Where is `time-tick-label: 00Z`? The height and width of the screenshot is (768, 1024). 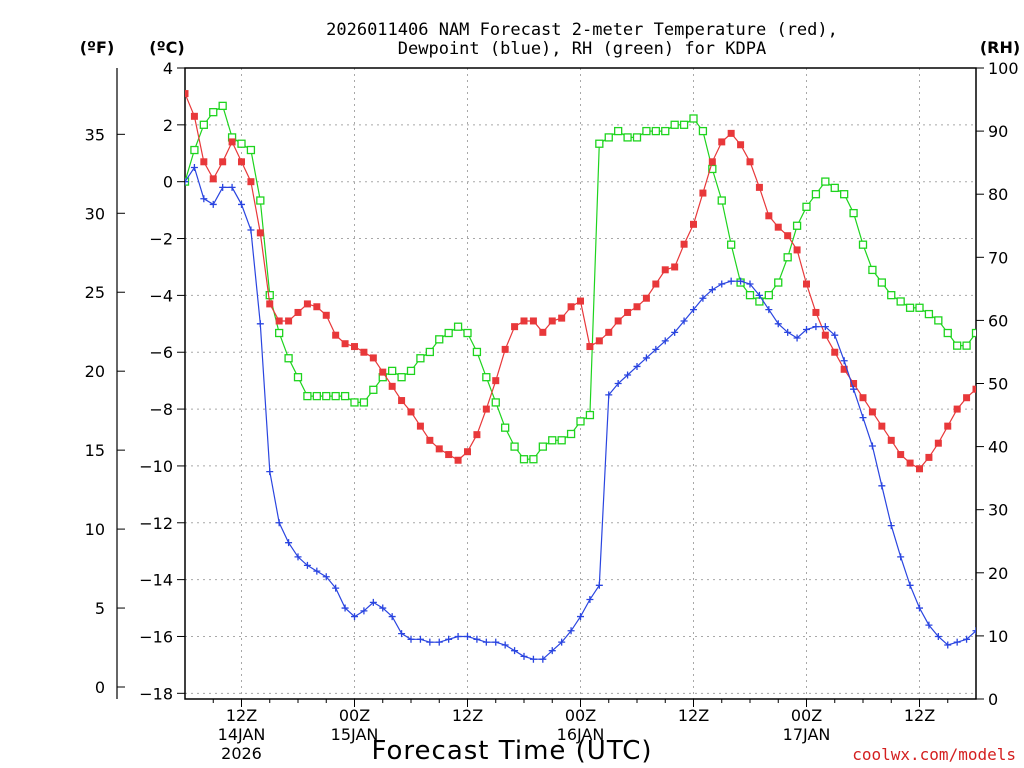 time-tick-label: 00Z is located at coordinates (580, 715).